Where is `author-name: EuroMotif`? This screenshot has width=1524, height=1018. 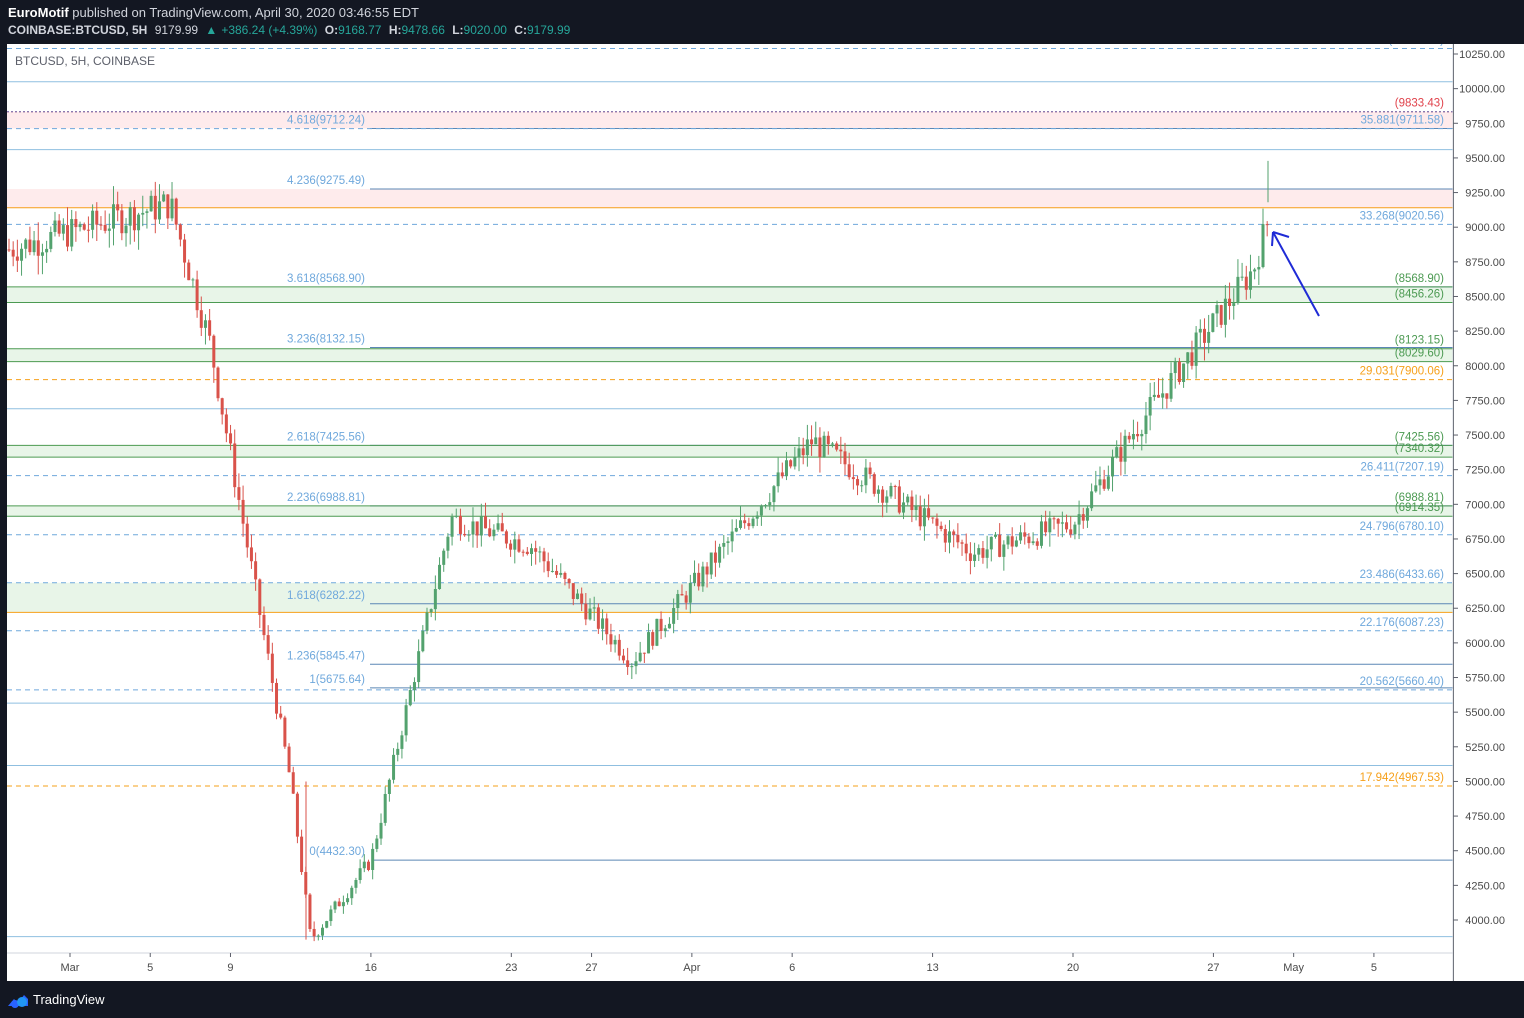
author-name: EuroMotif is located at coordinates (38, 12).